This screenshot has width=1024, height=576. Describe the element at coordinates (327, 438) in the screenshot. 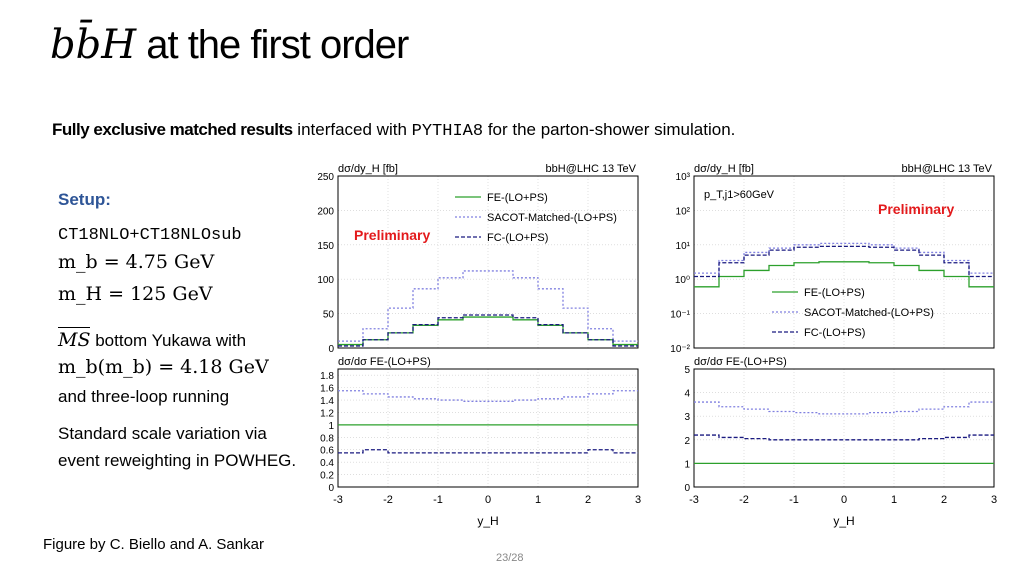

I see `p1-ytick-label: 0.8` at that location.